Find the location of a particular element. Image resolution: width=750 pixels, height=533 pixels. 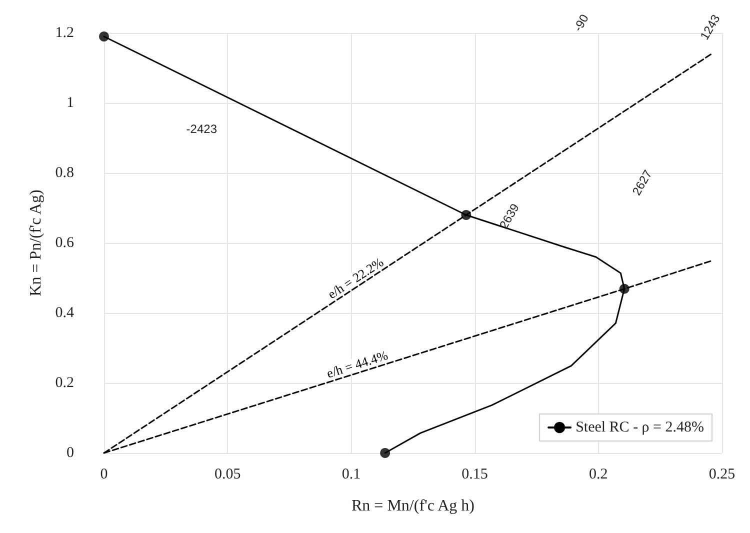

y-axis-title: Kn = Pn/(f'c Ag) is located at coordinates (36, 243).